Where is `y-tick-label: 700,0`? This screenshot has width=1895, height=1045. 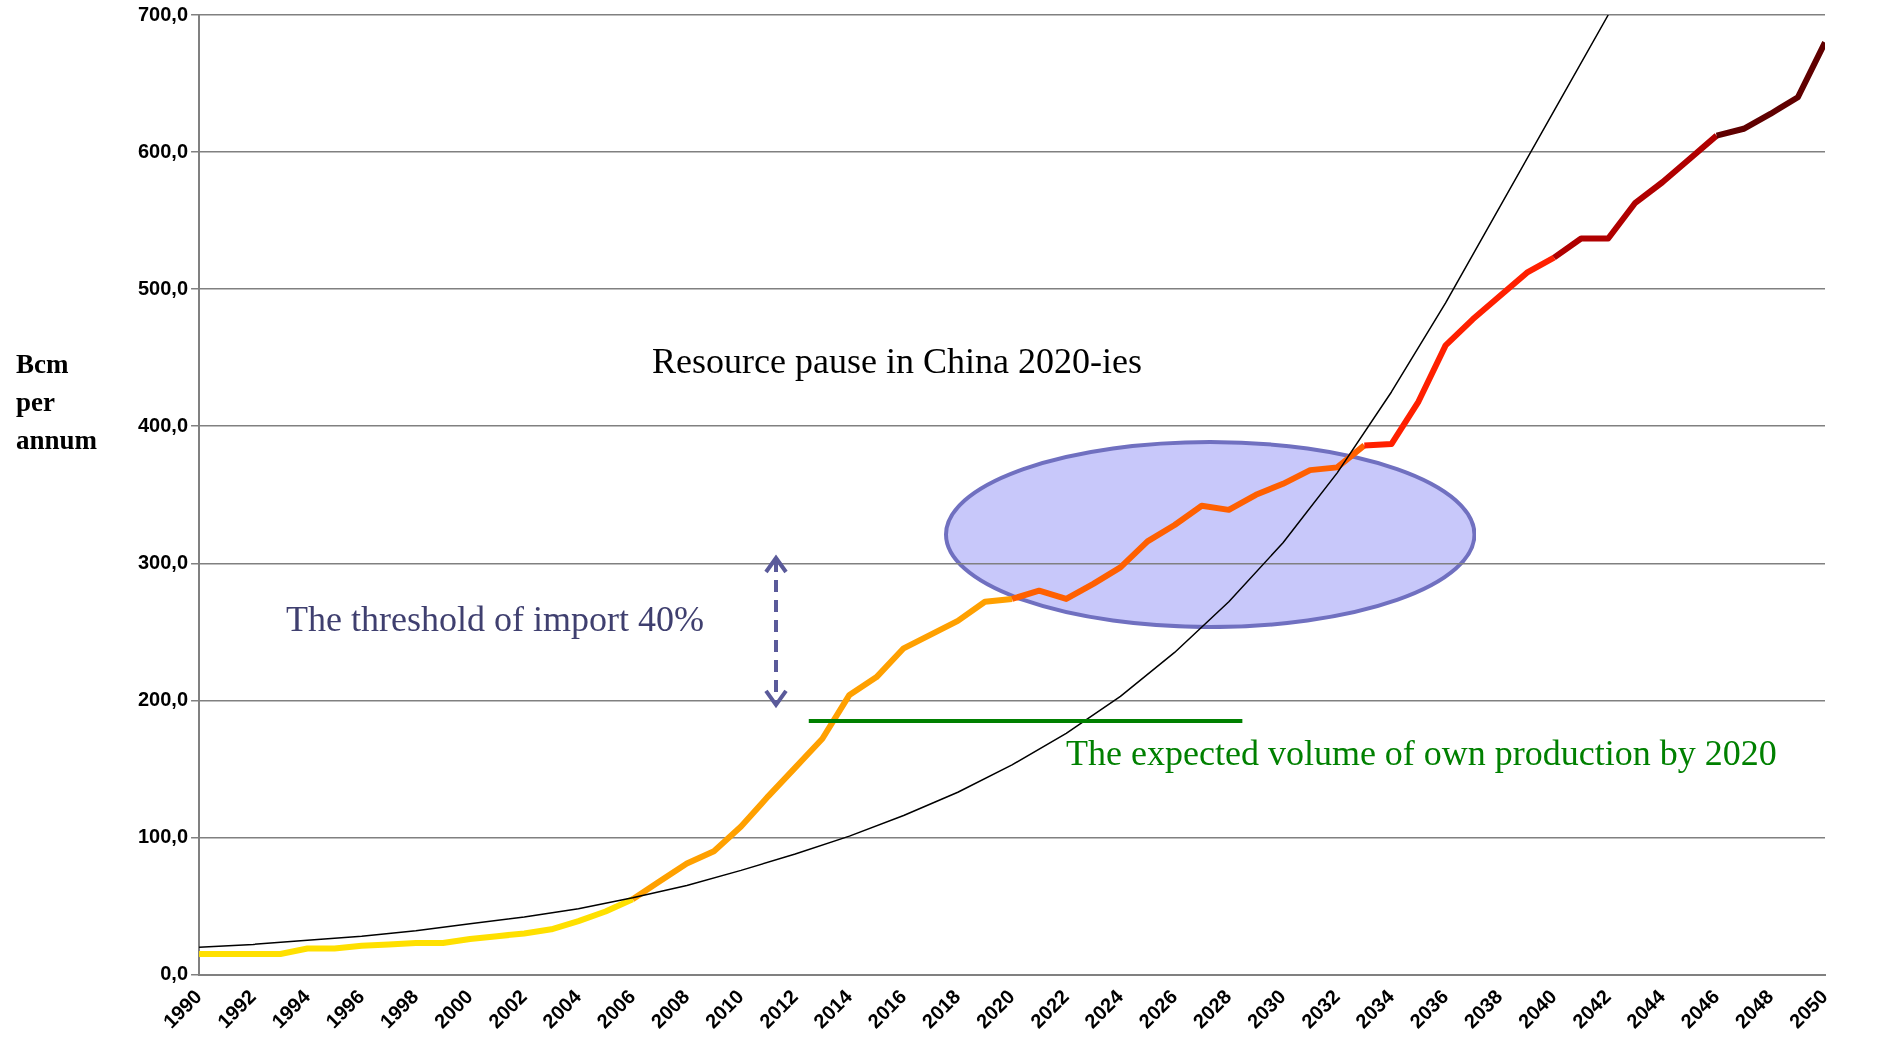 y-tick-label: 700,0 is located at coordinates (163, 13).